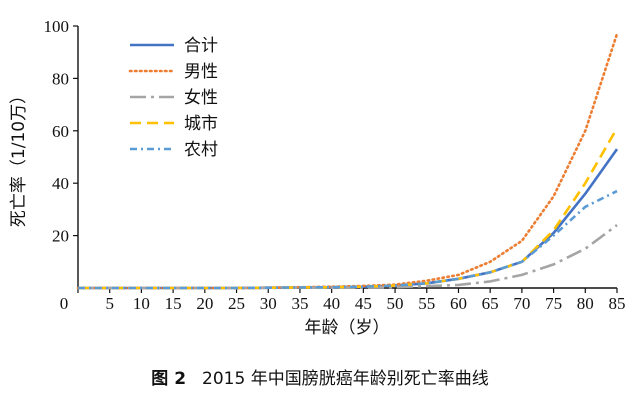 This screenshot has width=640, height=408. What do you see at coordinates (299, 303) in the screenshot?
I see `x-tick-label: 35` at bounding box center [299, 303].